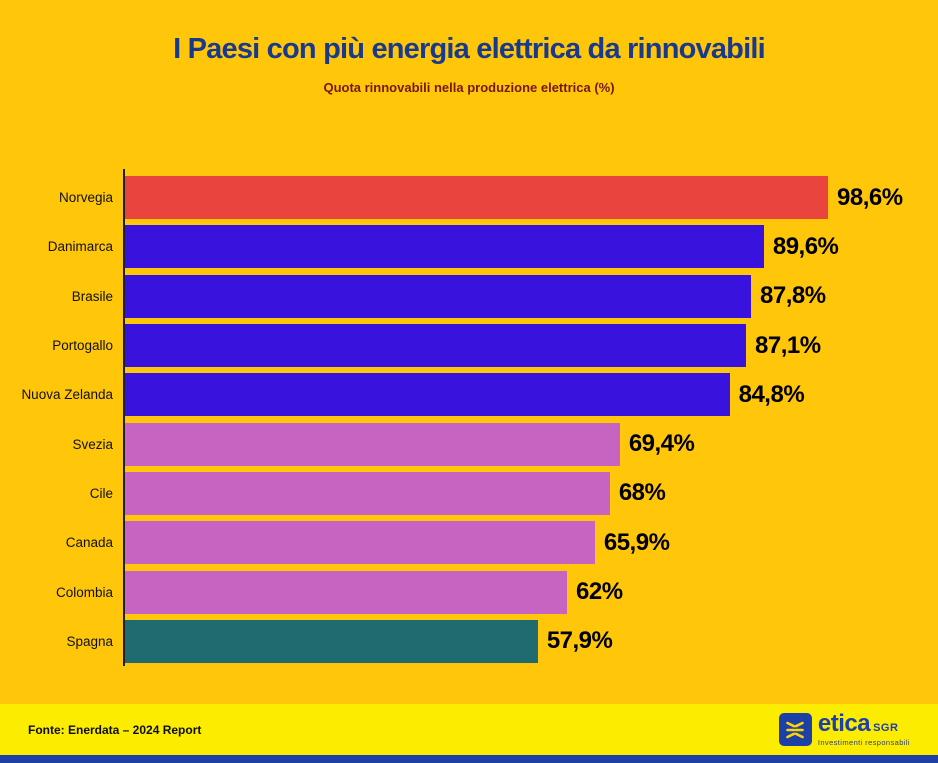 The image size is (938, 763). What do you see at coordinates (886, 728) in the screenshot?
I see `logo-suffix: SGR` at bounding box center [886, 728].